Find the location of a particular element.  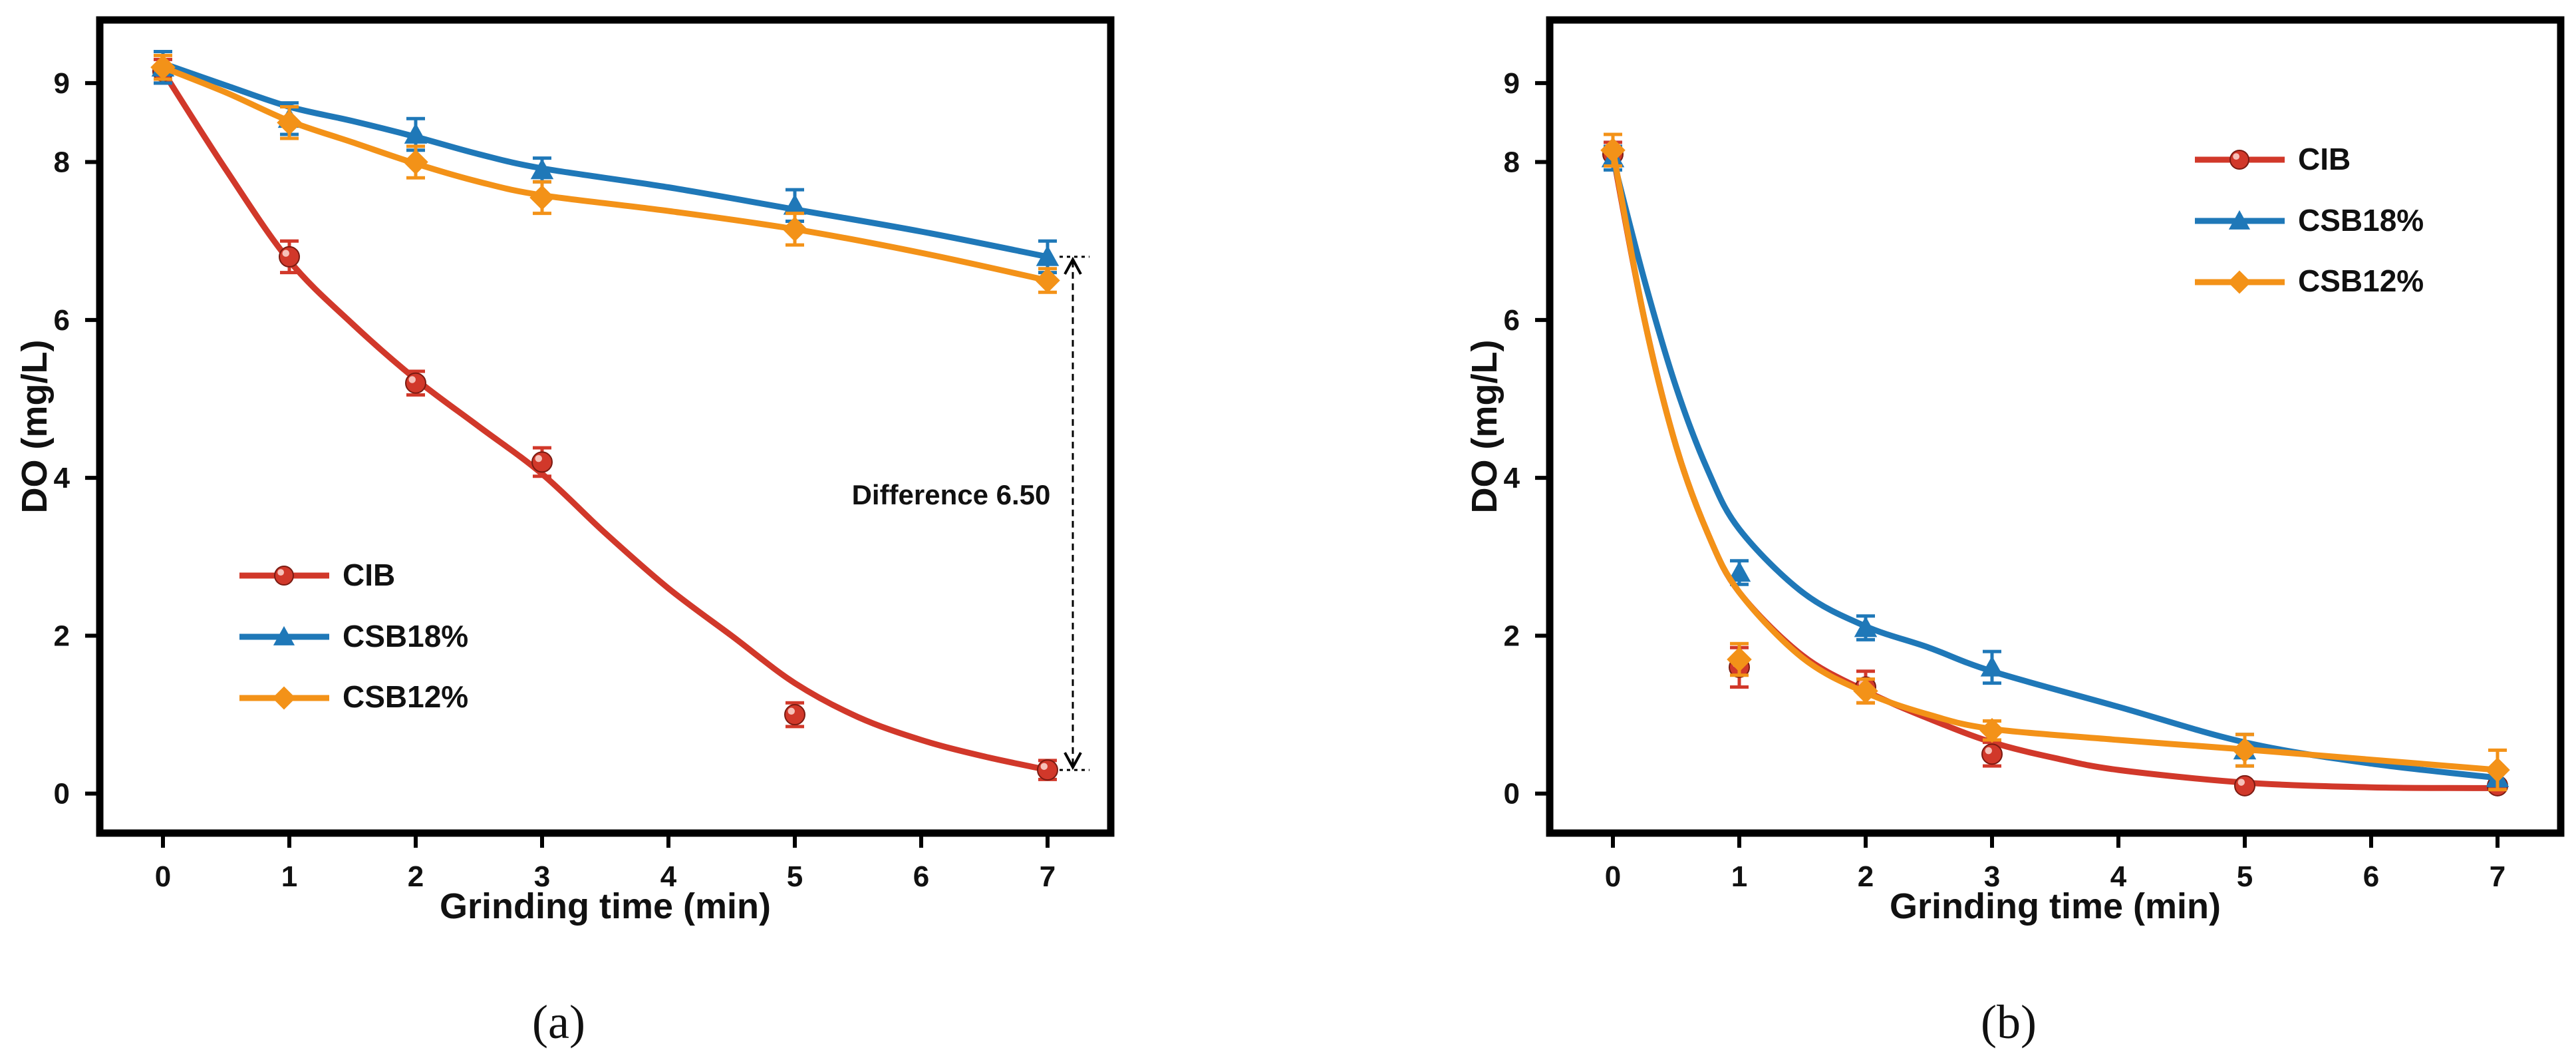

panel-b-y-tick-label-8: 8 is located at coordinates (1512, 162).